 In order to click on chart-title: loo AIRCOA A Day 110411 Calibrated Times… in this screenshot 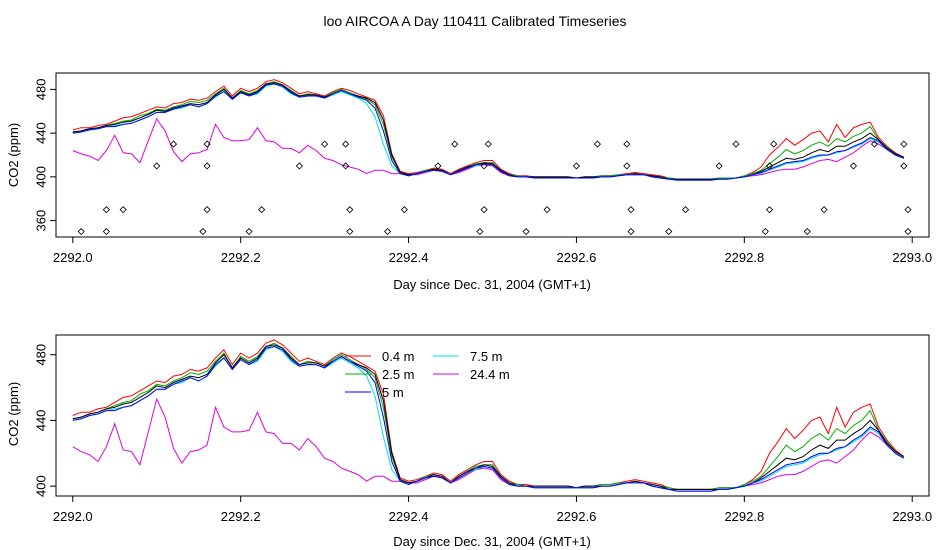, I will do `click(475, 21)`.